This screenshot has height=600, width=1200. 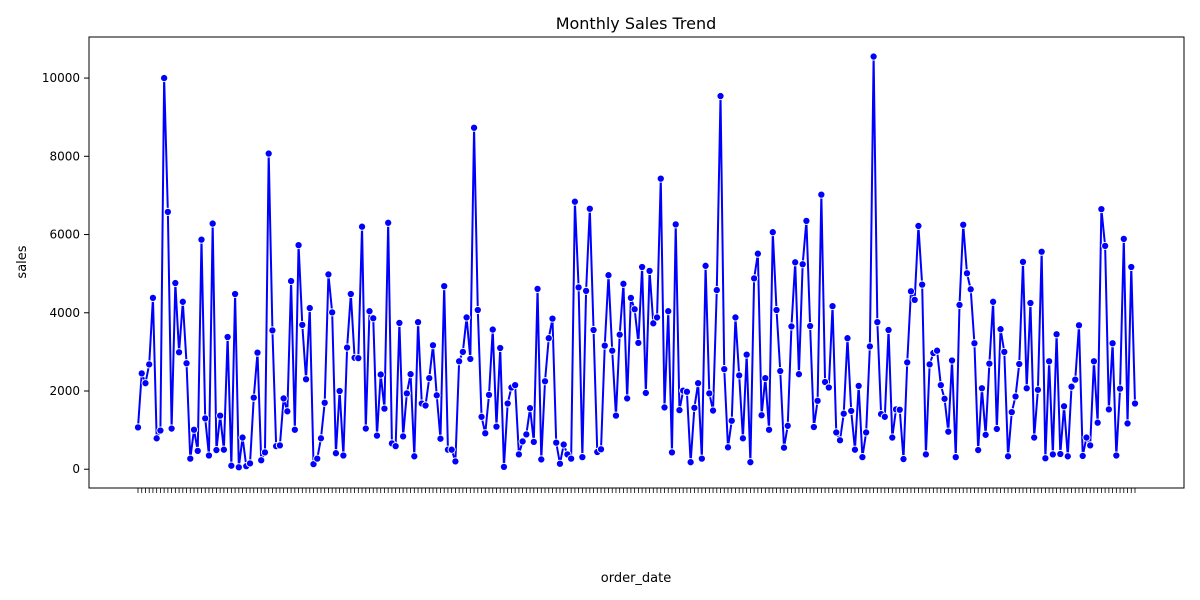 I want to click on y-tick-label: 6000, so click(x=64, y=235).